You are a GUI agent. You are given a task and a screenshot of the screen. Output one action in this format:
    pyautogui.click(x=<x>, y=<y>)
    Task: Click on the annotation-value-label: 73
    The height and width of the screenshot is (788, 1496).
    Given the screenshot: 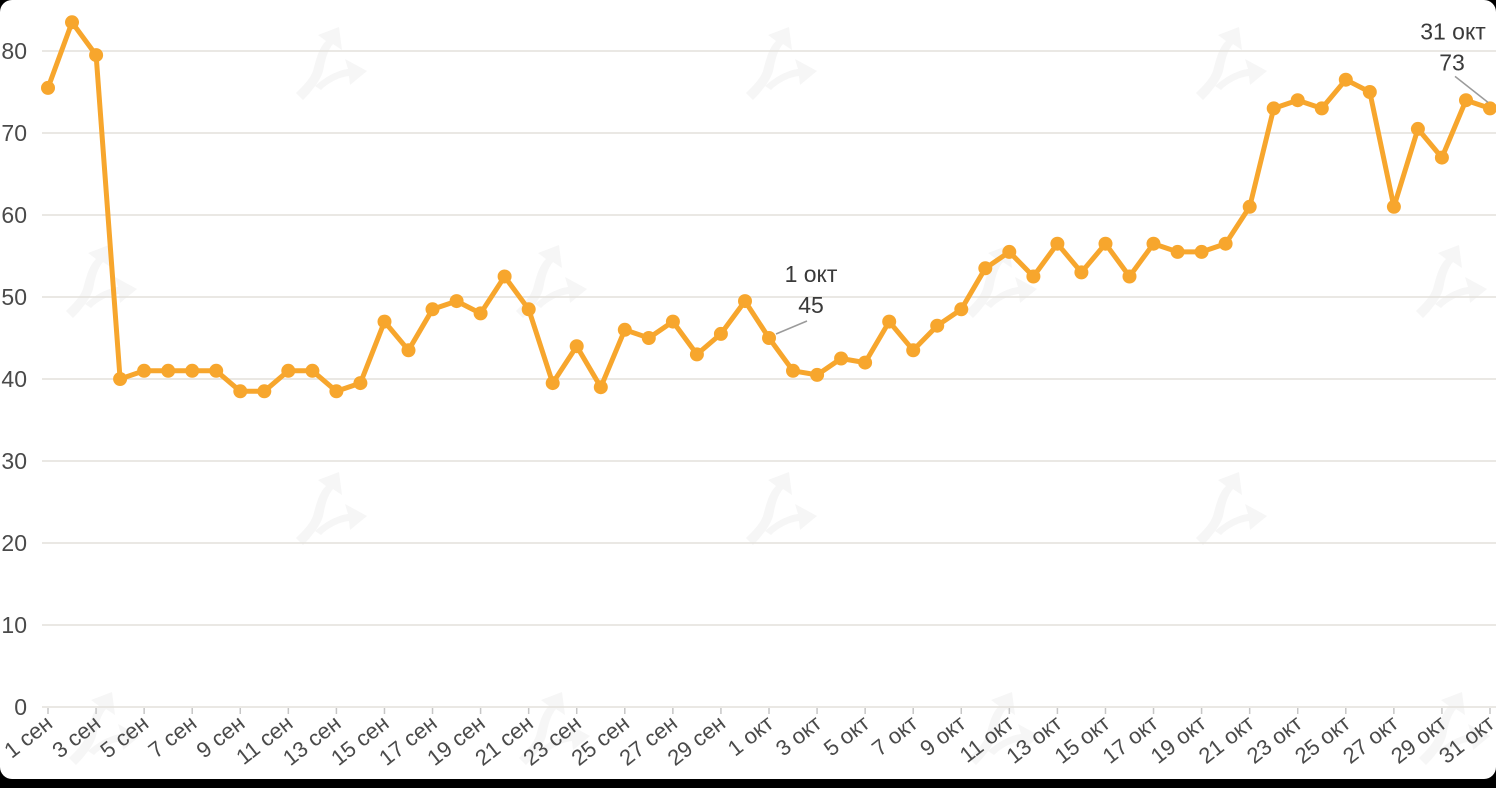 What is the action you would take?
    pyautogui.click(x=1452, y=62)
    